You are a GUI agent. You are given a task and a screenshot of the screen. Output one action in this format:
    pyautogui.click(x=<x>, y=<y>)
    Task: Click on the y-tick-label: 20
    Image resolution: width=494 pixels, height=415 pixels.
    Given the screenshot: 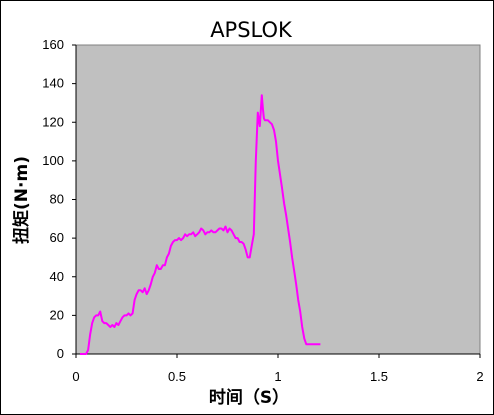 What is the action you would take?
    pyautogui.click(x=57, y=314)
    